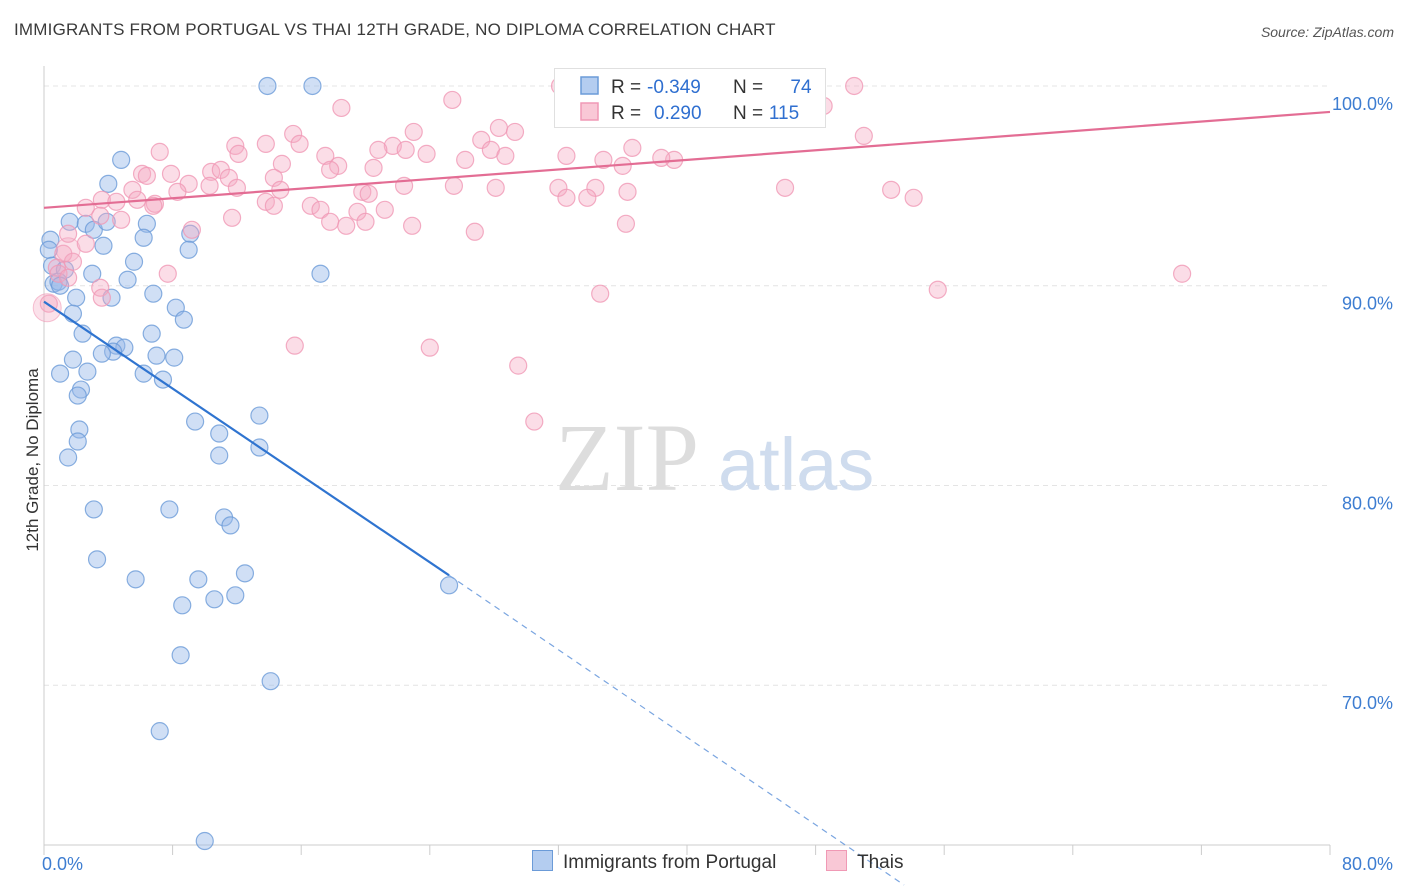 This screenshot has width=1406, height=892. What do you see at coordinates (748, 87) in the screenshot?
I see `legend-n-label-1: N =` at bounding box center [748, 87].